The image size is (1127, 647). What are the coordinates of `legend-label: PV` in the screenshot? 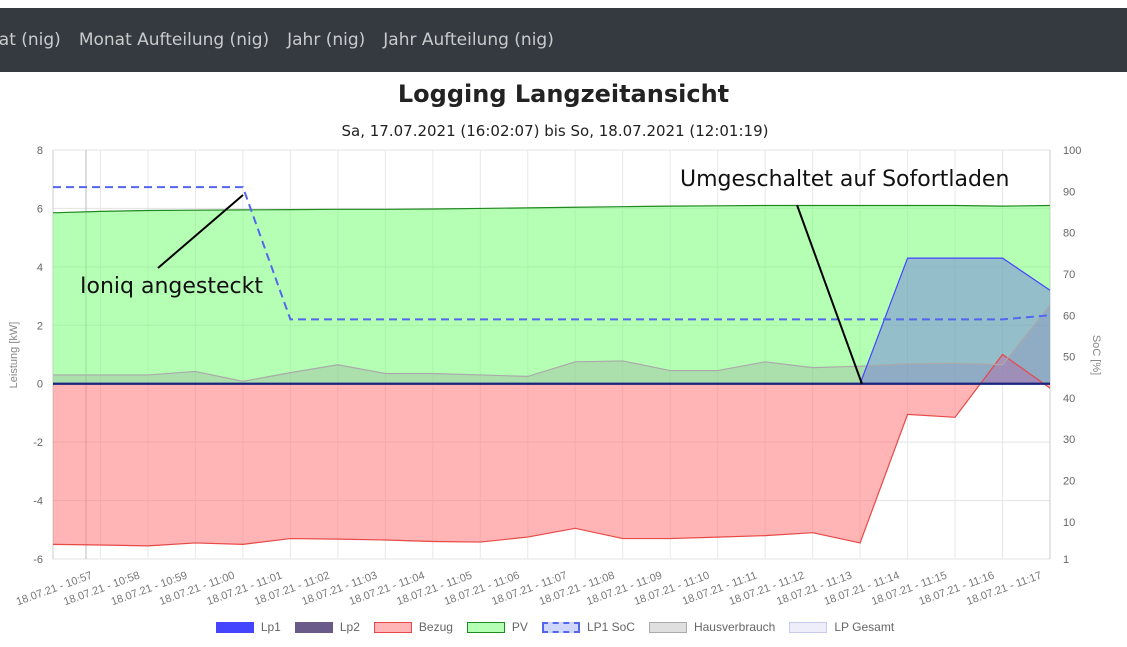 It's located at (519, 627).